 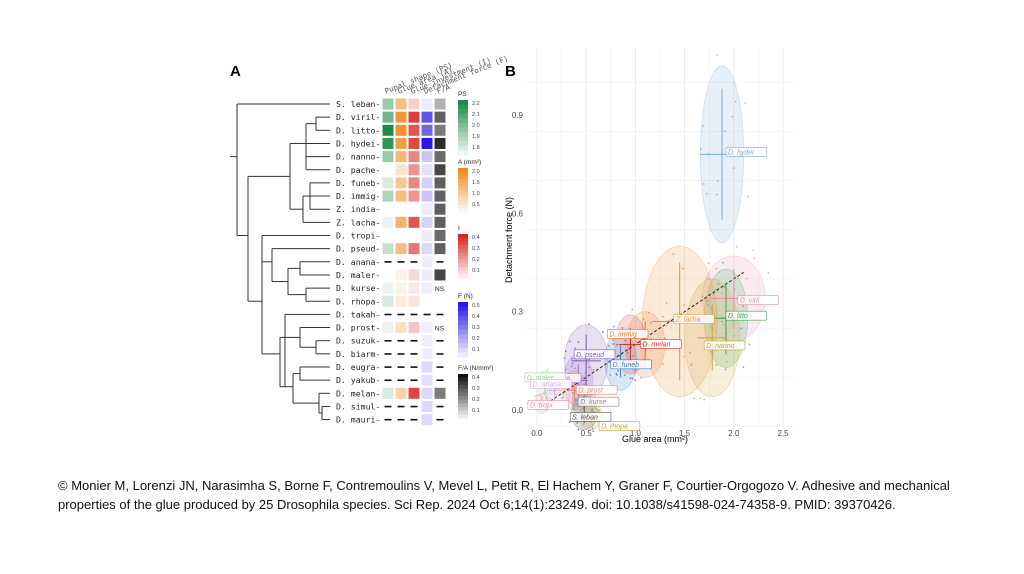 What do you see at coordinates (510, 71) in the screenshot?
I see `panel-b-label: B` at bounding box center [510, 71].